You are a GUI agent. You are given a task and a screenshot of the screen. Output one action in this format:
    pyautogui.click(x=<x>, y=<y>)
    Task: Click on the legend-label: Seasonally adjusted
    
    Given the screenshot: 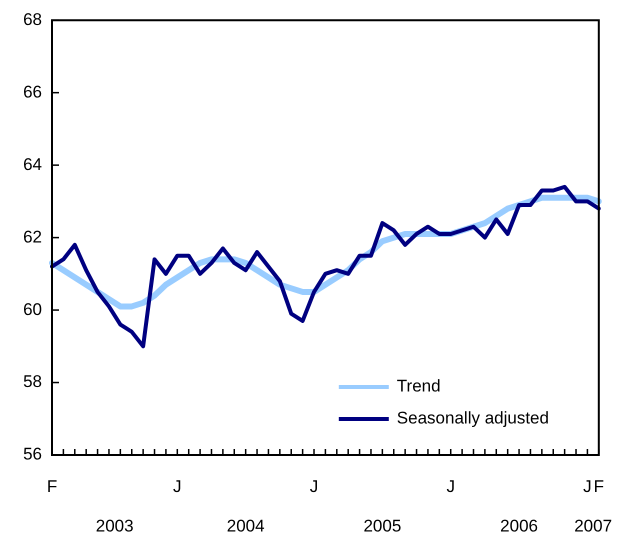 What is the action you would take?
    pyautogui.click(x=472, y=418)
    